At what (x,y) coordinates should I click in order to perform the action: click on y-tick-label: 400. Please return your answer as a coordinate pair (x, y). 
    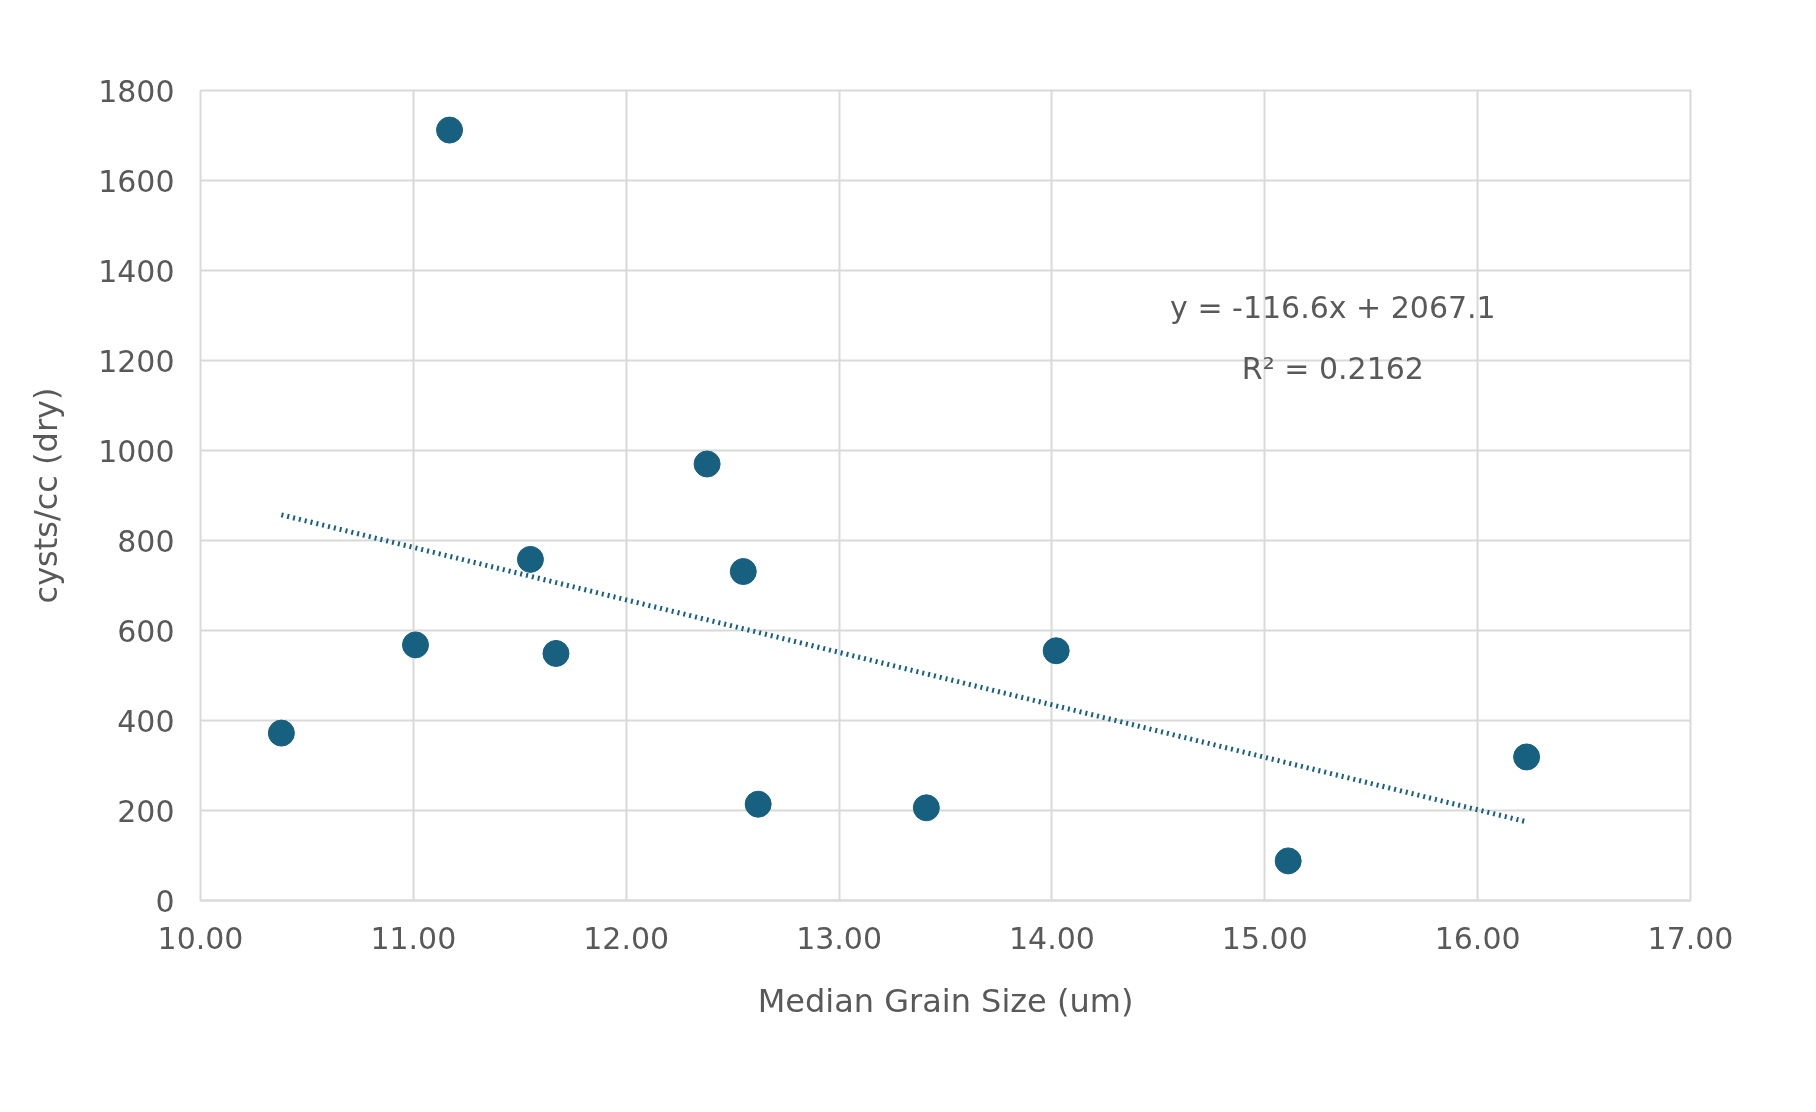
    Looking at the image, I should click on (146, 721).